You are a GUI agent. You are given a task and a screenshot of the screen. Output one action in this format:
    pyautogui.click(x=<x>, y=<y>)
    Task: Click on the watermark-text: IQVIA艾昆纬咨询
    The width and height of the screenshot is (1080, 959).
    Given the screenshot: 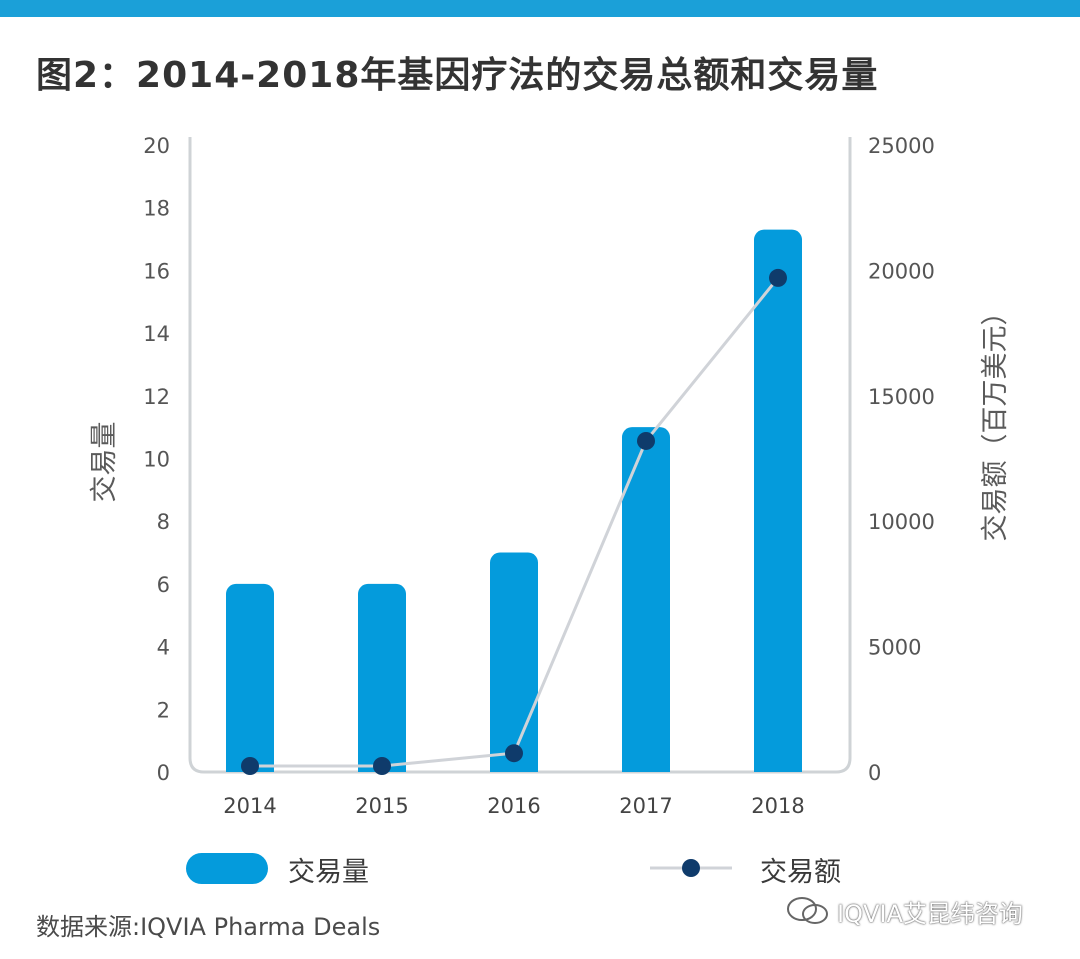 What is the action you would take?
    pyautogui.click(x=930, y=913)
    